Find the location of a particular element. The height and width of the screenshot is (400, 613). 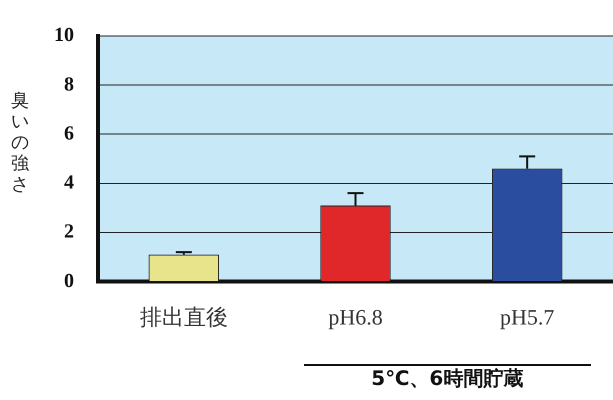

y-tick-label: 8 is located at coordinates (69, 84).